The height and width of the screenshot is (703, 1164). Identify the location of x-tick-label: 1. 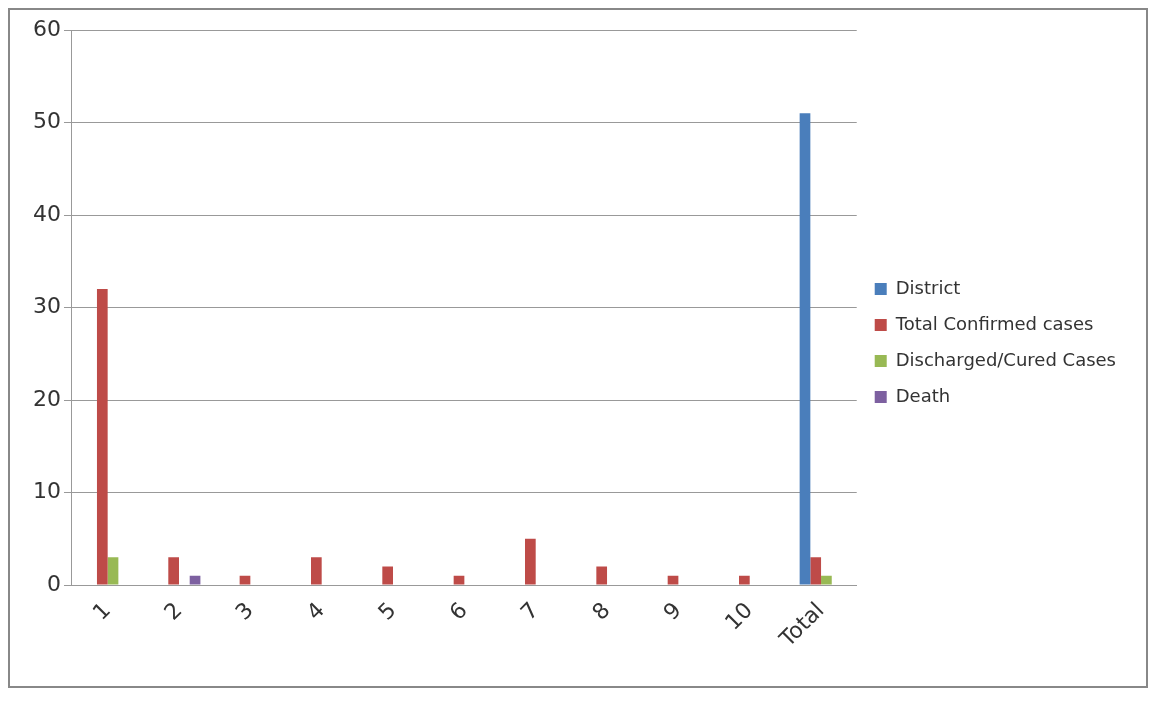
(101, 611).